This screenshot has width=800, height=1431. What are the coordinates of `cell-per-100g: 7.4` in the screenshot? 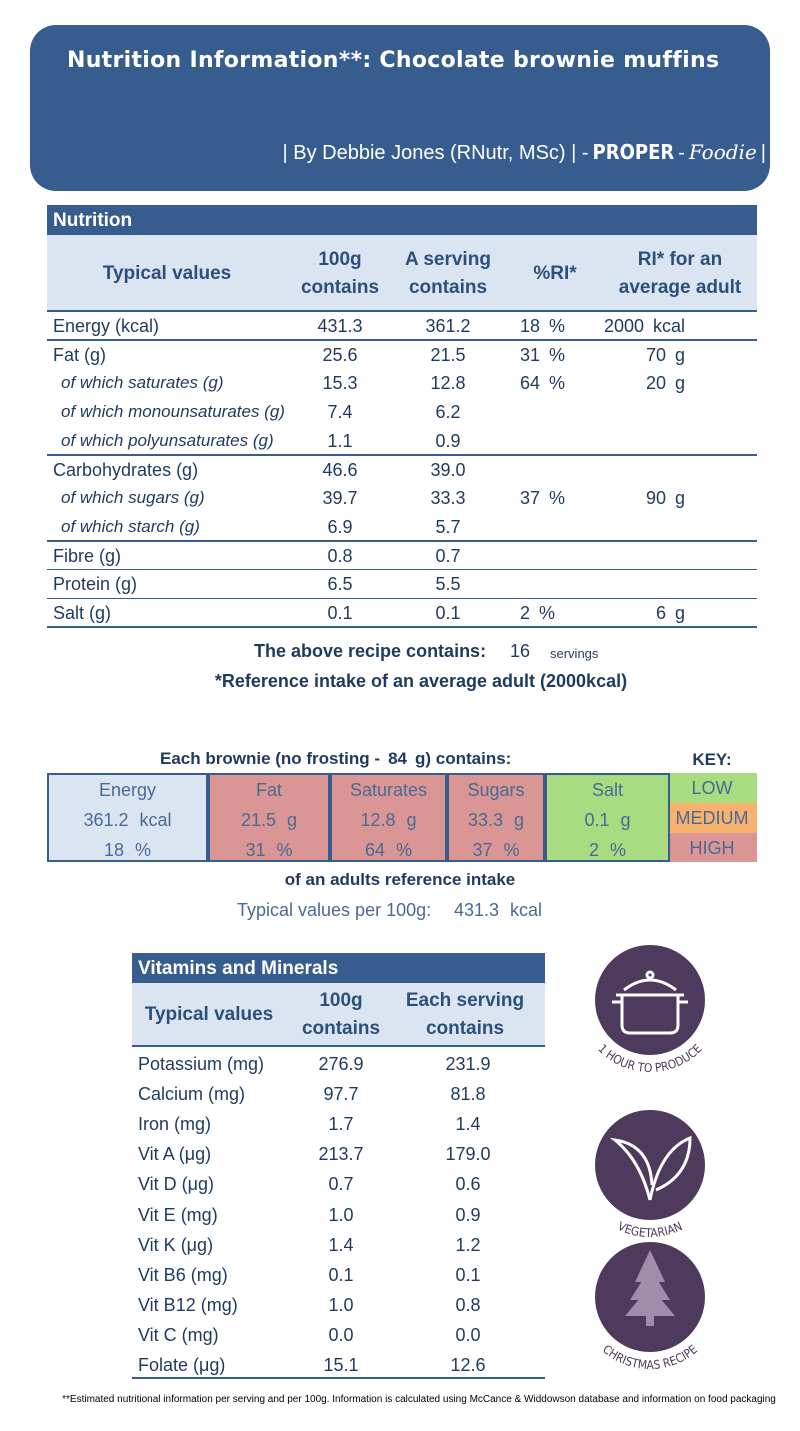 It's located at (340, 412).